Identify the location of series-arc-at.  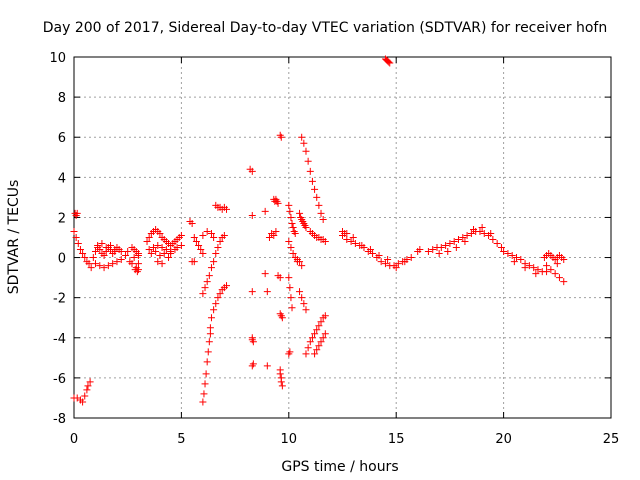
(387, 61).